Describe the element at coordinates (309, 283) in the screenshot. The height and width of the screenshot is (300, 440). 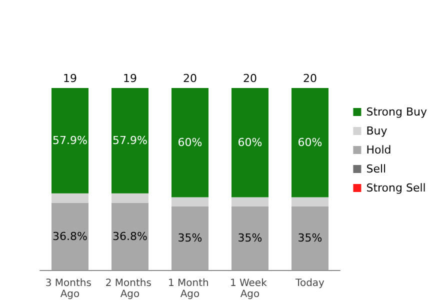
I see `x-tick-label: Today` at that location.